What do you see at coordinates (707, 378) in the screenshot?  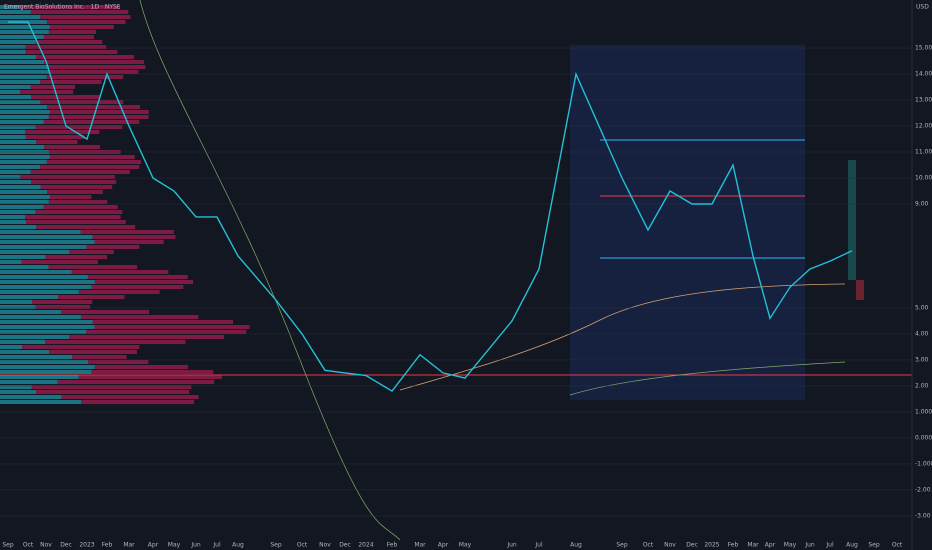 I see `moving-average` at bounding box center [707, 378].